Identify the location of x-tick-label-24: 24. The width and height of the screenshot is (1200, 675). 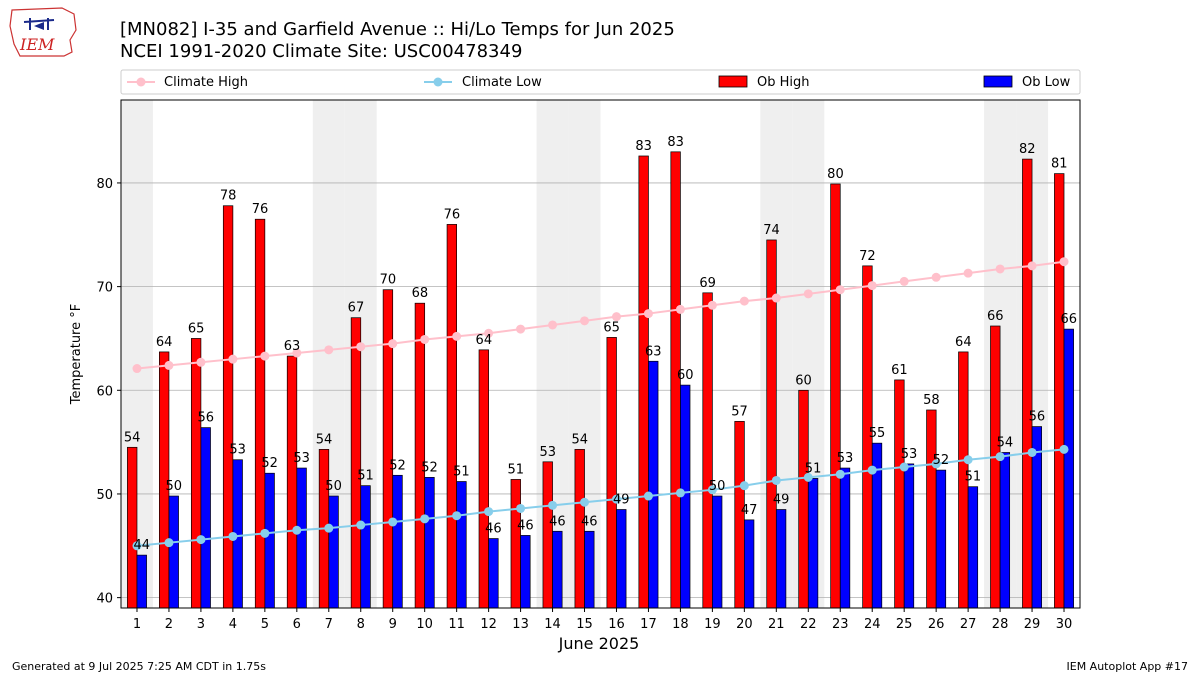
(872, 624).